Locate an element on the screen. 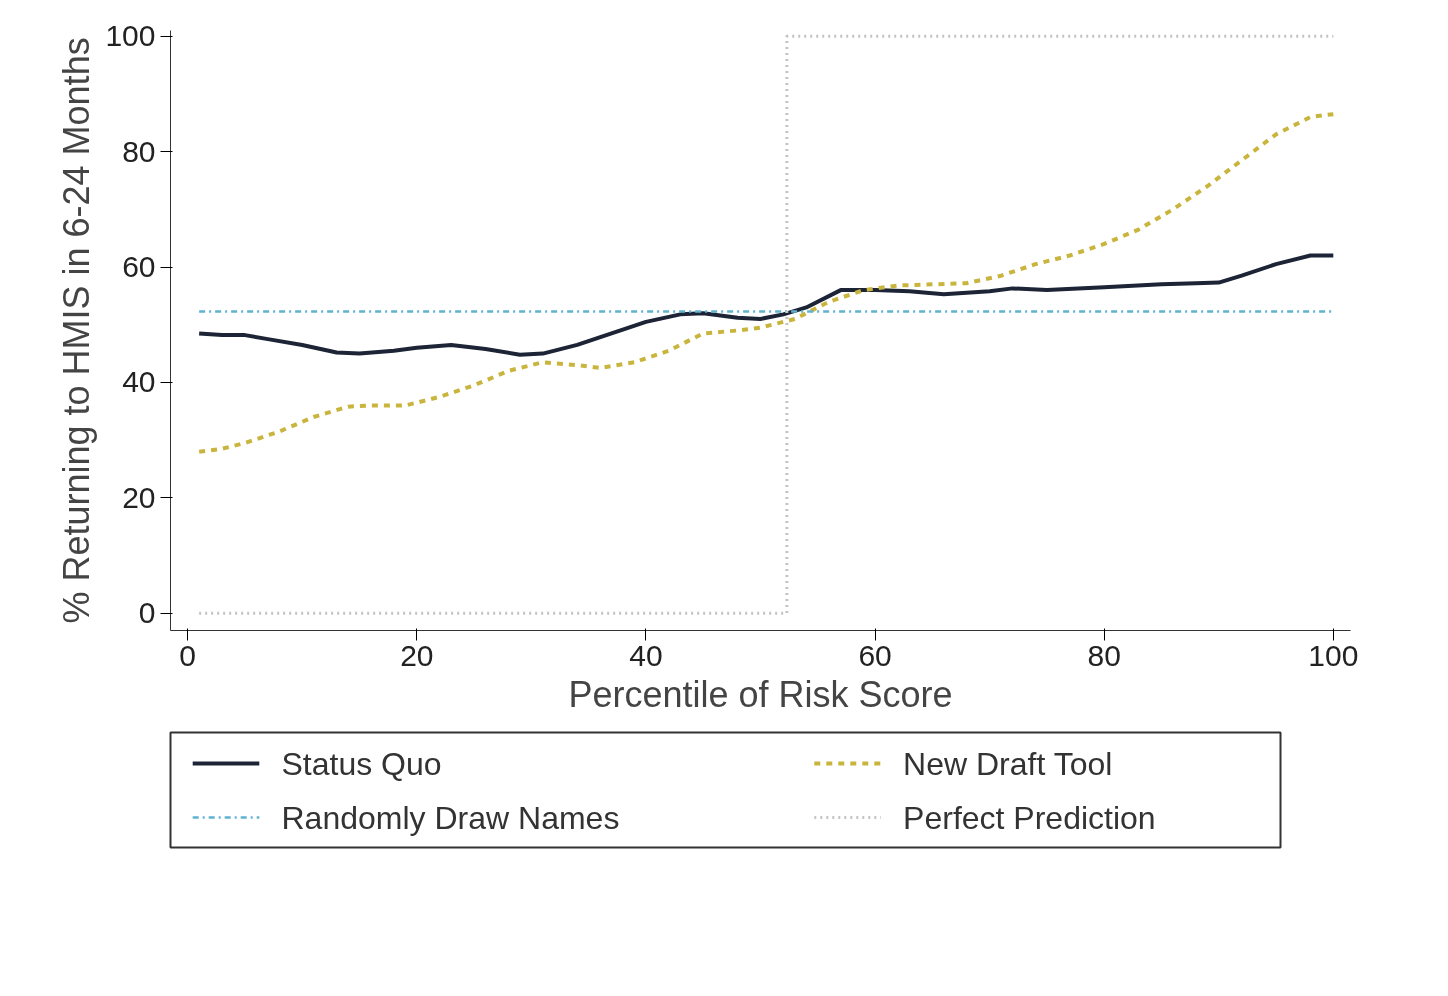 Image resolution: width=1448 pixels, height=996 pixels. legend-label: Randomly Draw Names is located at coordinates (450, 817).